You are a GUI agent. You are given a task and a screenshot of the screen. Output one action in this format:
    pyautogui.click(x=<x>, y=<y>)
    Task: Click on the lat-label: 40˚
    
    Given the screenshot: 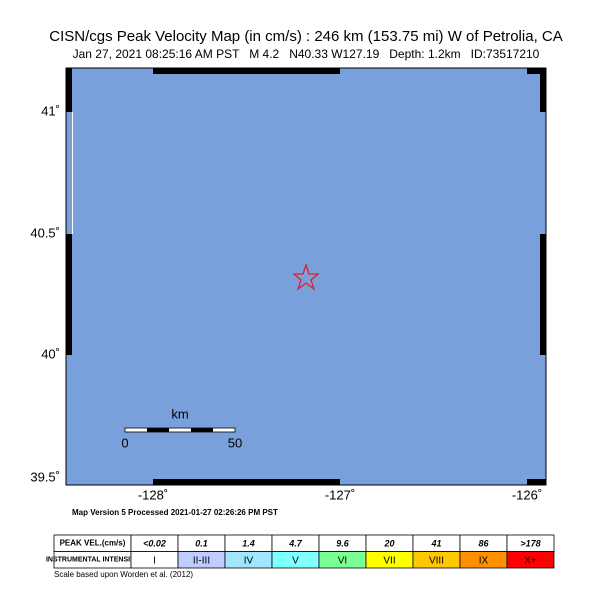 What is the action you would take?
    pyautogui.click(x=50, y=353)
    